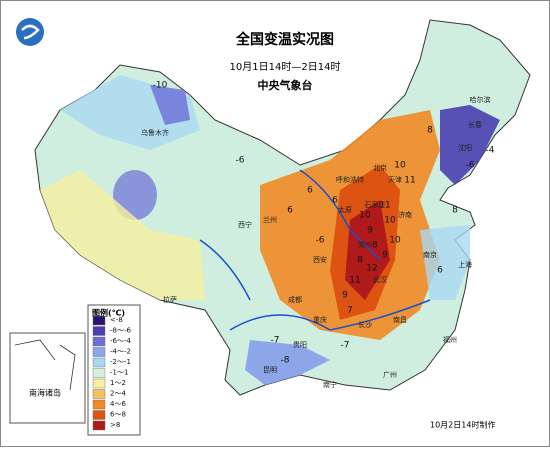 The width and height of the screenshot is (550, 451). What do you see at coordinates (284, 39) in the screenshot?
I see `title: 全国变温实况图` at bounding box center [284, 39].